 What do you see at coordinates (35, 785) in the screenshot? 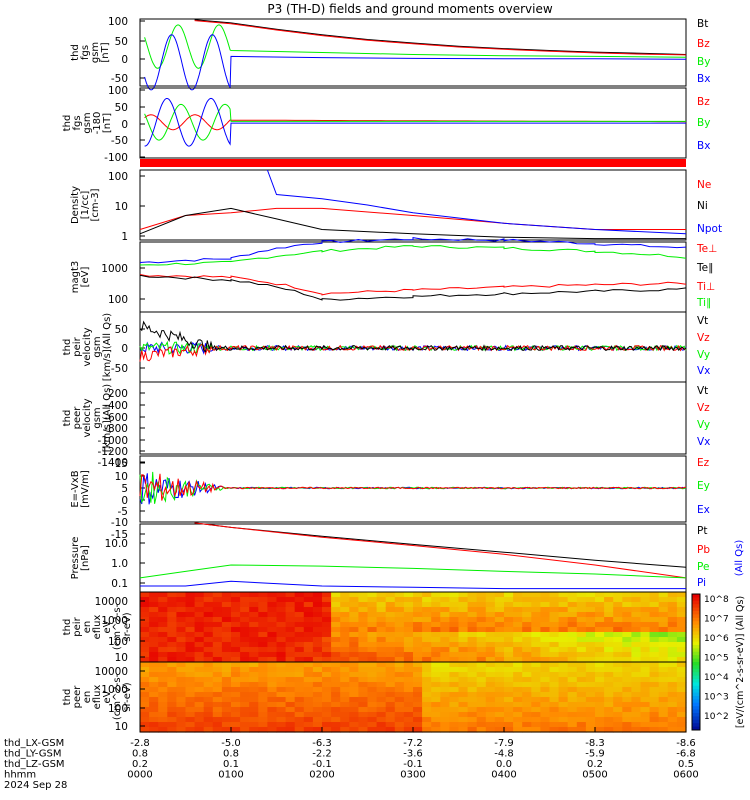
I see `footer-row-label: 2024 Sep 28` at bounding box center [35, 785].